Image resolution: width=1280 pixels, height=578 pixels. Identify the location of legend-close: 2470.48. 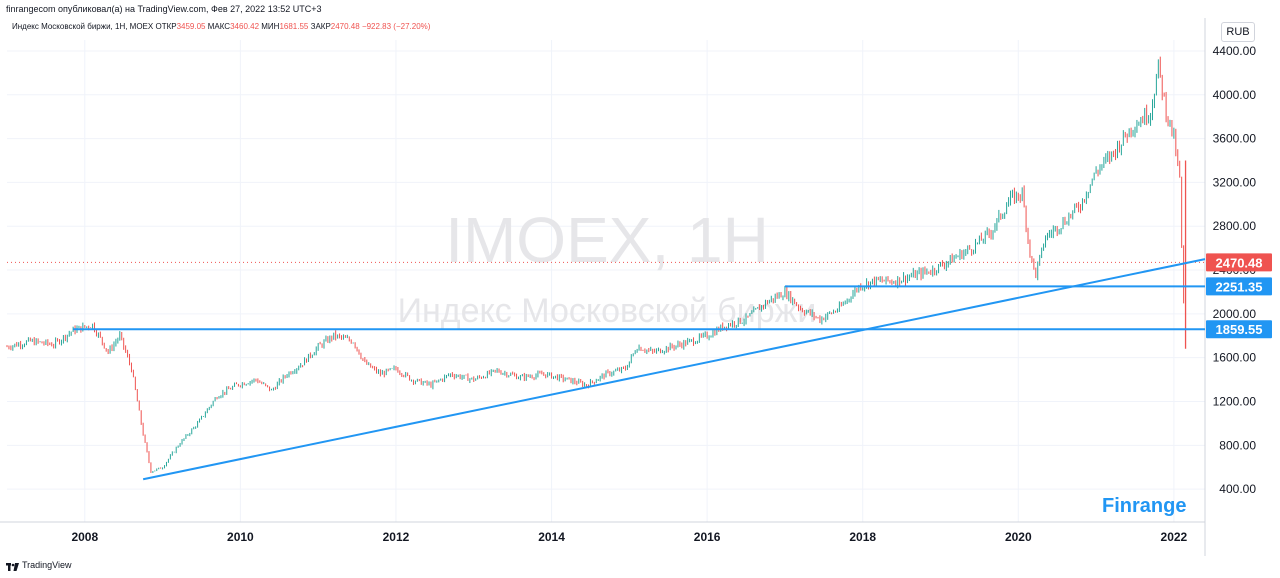
(345, 26).